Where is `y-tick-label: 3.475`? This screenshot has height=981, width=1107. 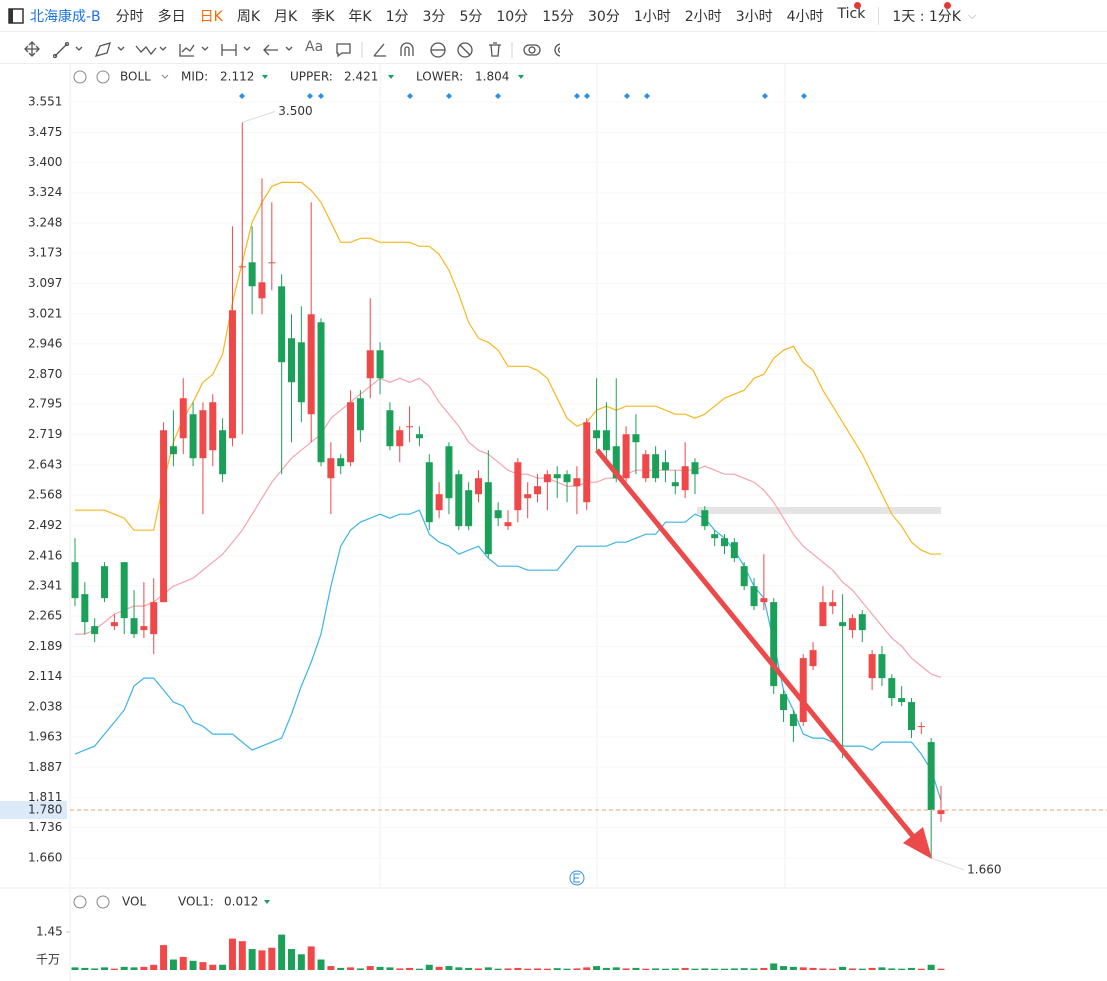 y-tick-label: 3.475 is located at coordinates (45, 132).